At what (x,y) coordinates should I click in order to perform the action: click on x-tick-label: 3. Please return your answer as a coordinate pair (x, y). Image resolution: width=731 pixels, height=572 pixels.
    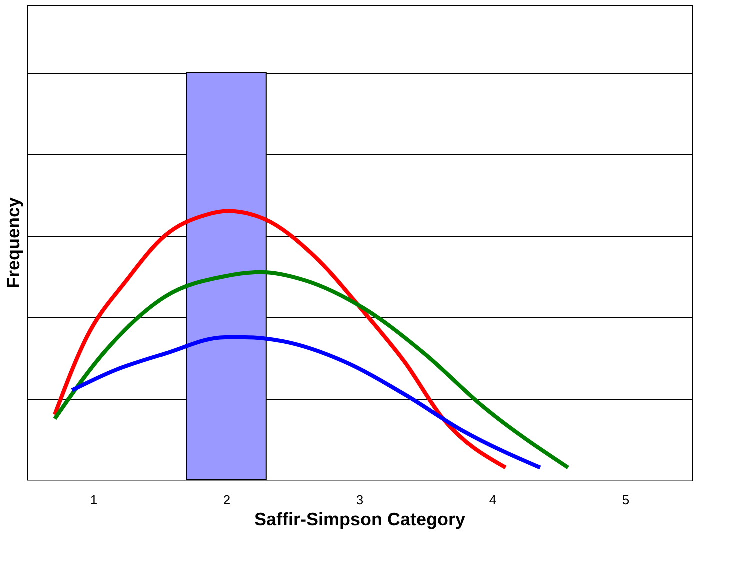
    Looking at the image, I should click on (360, 500).